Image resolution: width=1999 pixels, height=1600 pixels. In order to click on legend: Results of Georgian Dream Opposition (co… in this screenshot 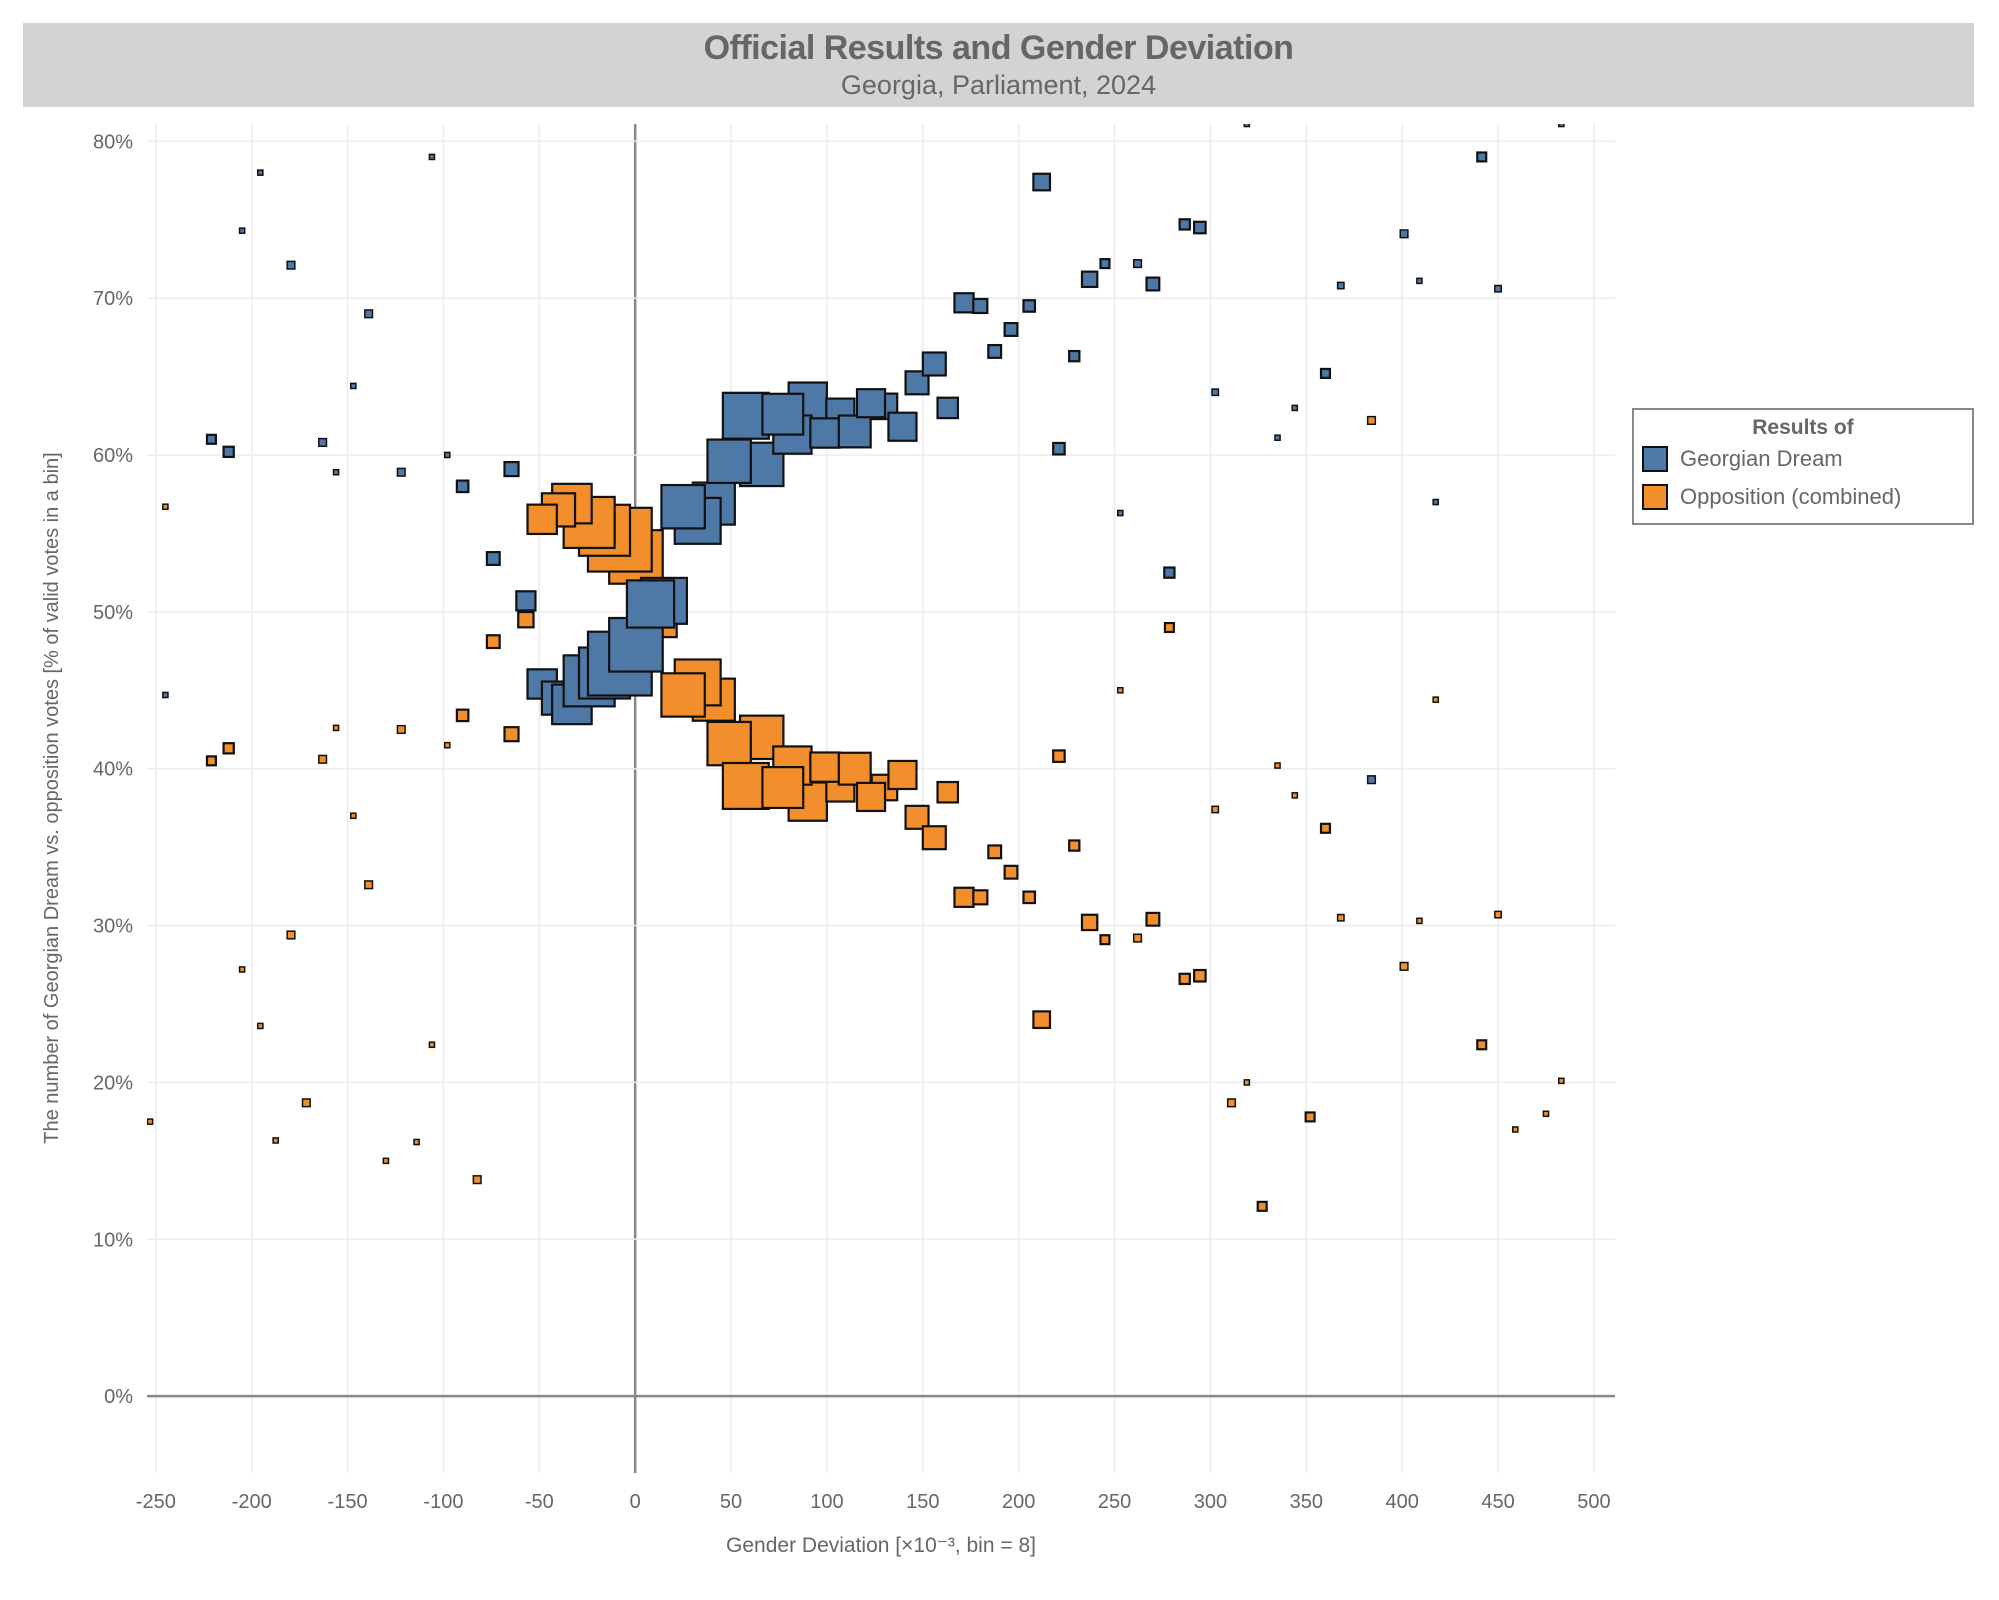, I will do `click(1803, 466)`.